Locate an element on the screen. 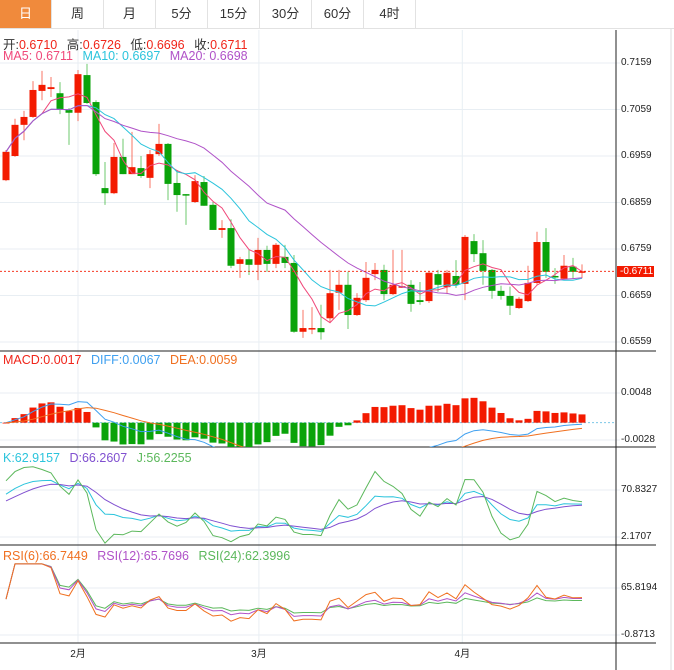 This screenshot has width=674, height=670. rsi-plot is located at coordinates (294, 592).